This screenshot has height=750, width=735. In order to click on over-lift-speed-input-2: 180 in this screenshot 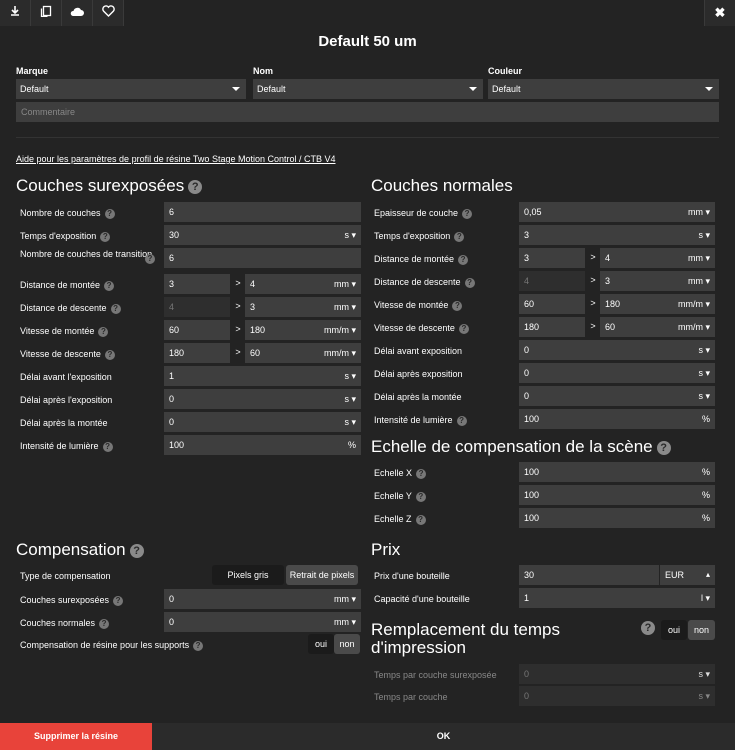, I will do `click(279, 330)`.